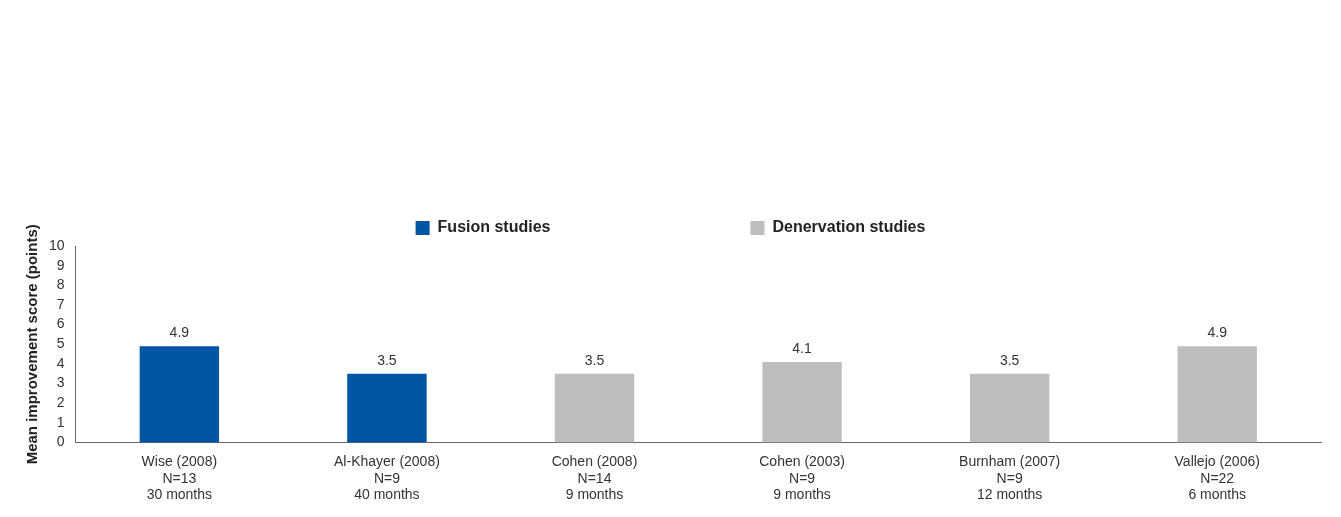  Describe the element at coordinates (60, 362) in the screenshot. I see `y-tick-label: 4` at that location.